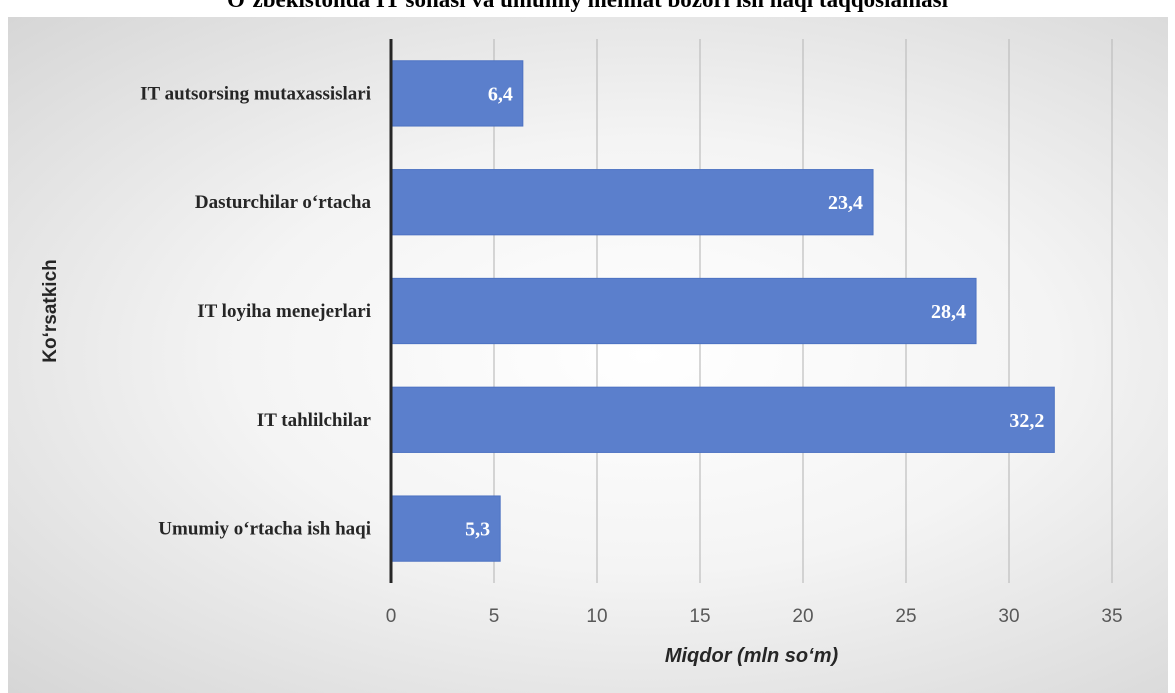 The height and width of the screenshot is (693, 1175). Describe the element at coordinates (948, 312) in the screenshot. I see `bar-value-label: 28,4` at that location.